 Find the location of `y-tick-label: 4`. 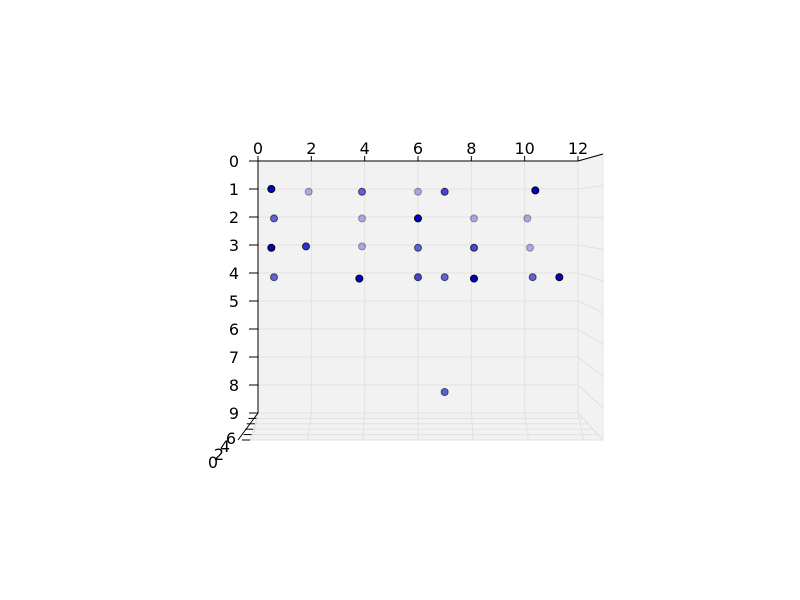

y-tick-label: 4 is located at coordinates (234, 273).